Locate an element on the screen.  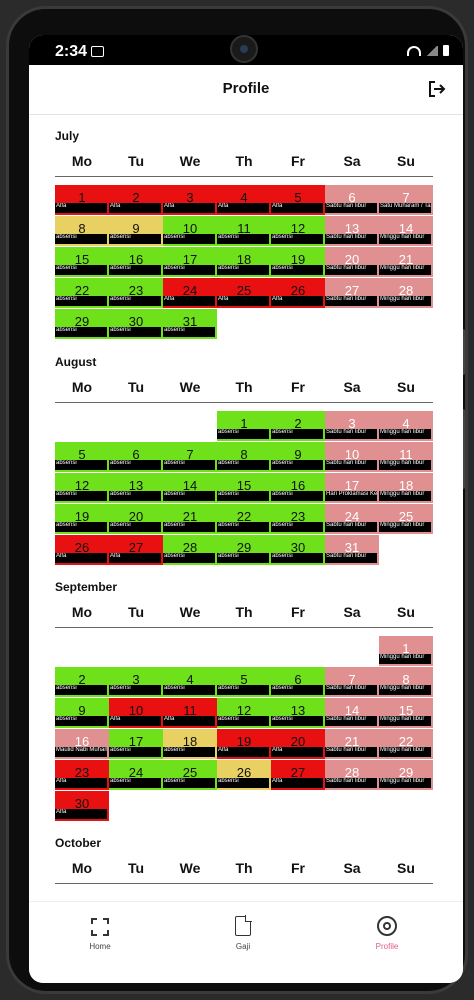
calendar-day: 25 absensi is located at coordinates (190, 775).